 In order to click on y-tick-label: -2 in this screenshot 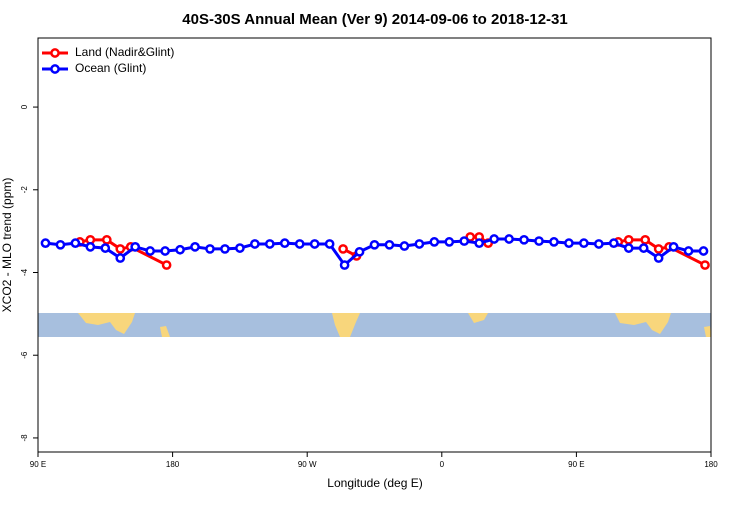, I will do `click(24, 190)`.